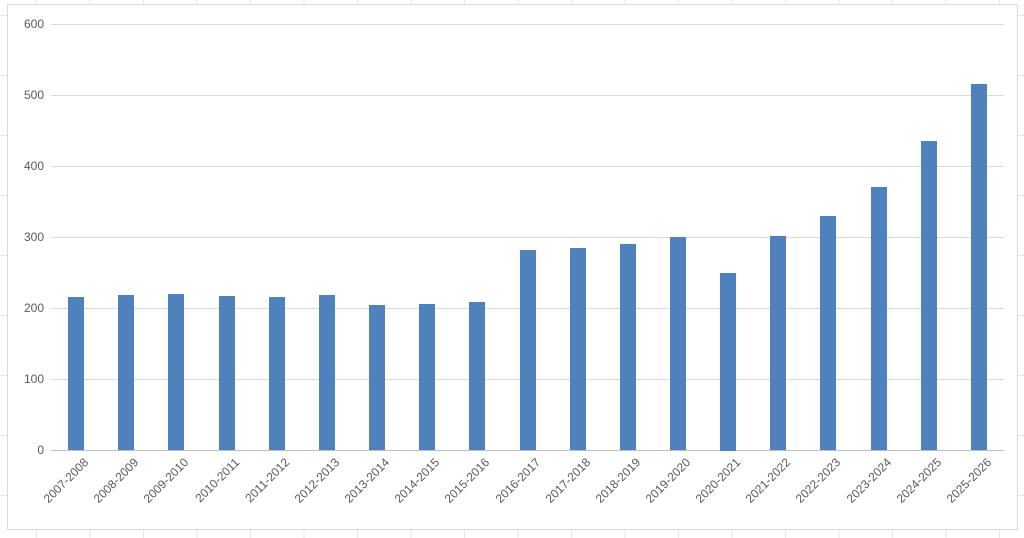 Image resolution: width=1024 pixels, height=538 pixels. I want to click on y-tick-label: 300, so click(33, 237).